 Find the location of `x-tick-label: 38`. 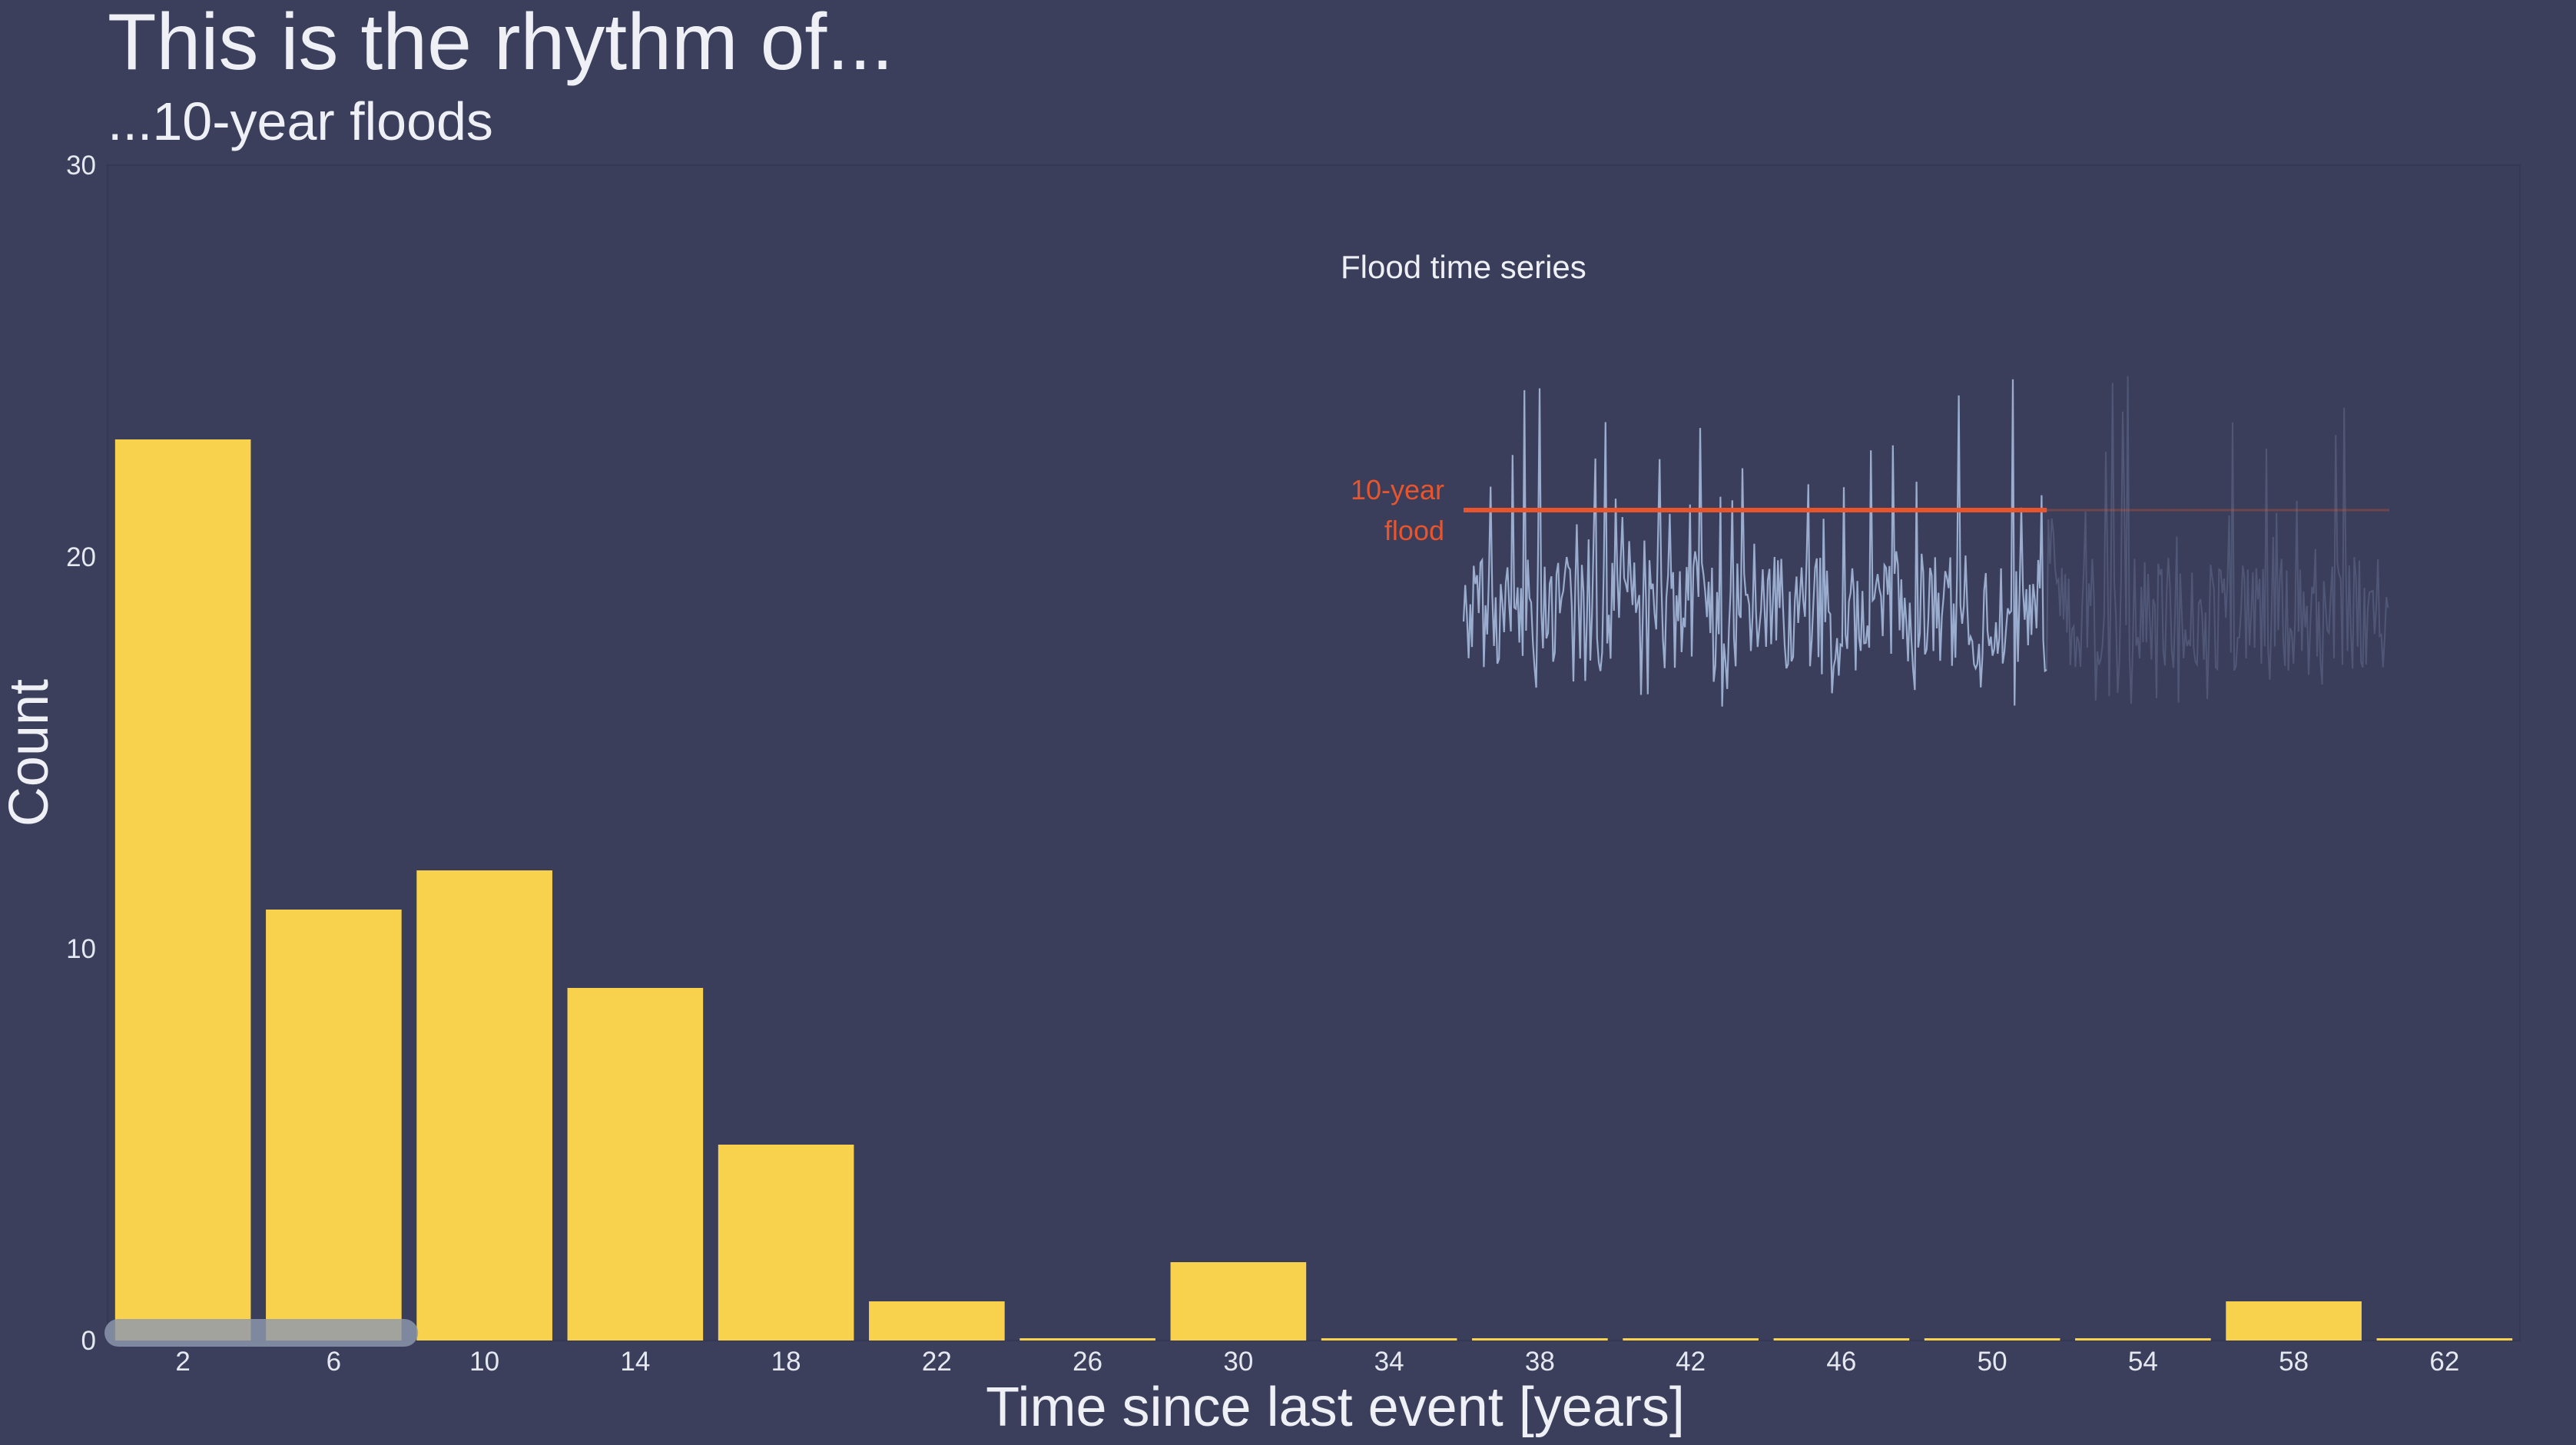

x-tick-label: 38 is located at coordinates (1540, 1362).